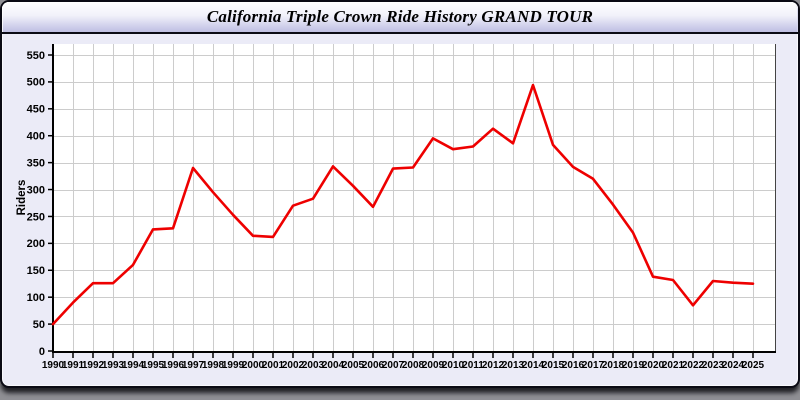  Describe the element at coordinates (593, 365) in the screenshot. I see `svg-text: 2017` at that location.